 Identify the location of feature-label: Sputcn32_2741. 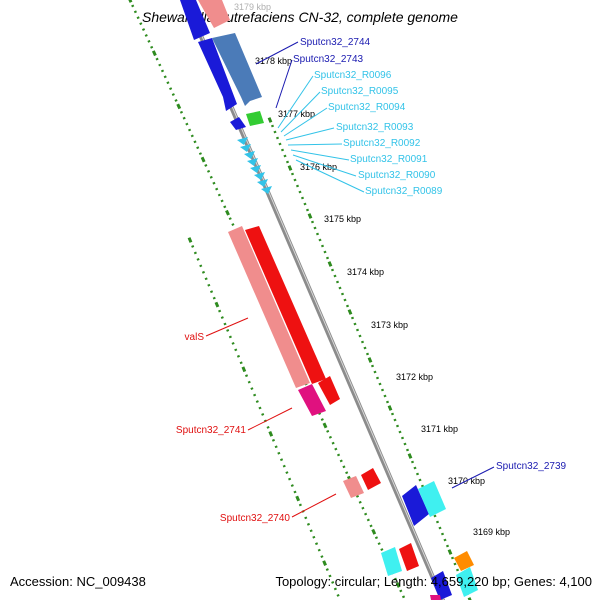
(211, 430).